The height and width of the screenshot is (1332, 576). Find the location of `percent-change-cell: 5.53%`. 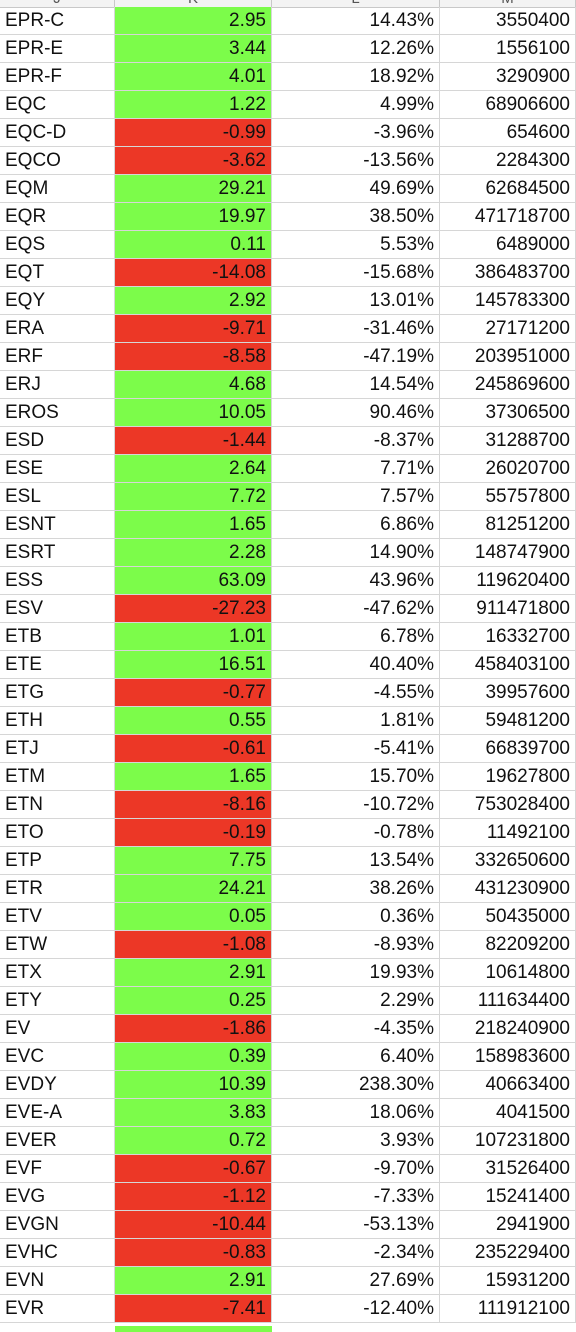

percent-change-cell: 5.53% is located at coordinates (356, 245).